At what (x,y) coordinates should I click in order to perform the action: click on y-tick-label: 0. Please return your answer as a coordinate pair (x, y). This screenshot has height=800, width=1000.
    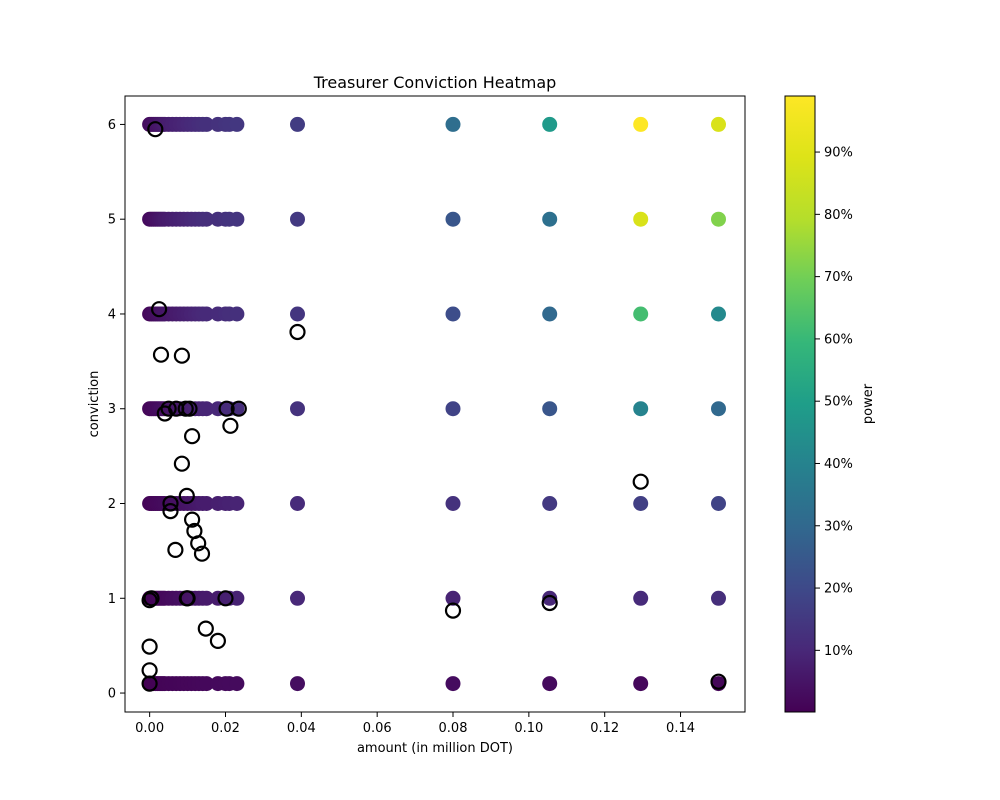
    Looking at the image, I should click on (112, 694).